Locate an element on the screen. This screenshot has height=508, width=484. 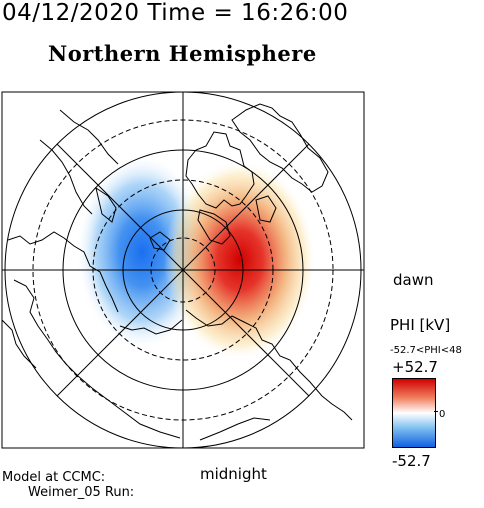
model-line-2: Weimer_05 Run: is located at coordinates (81, 492).